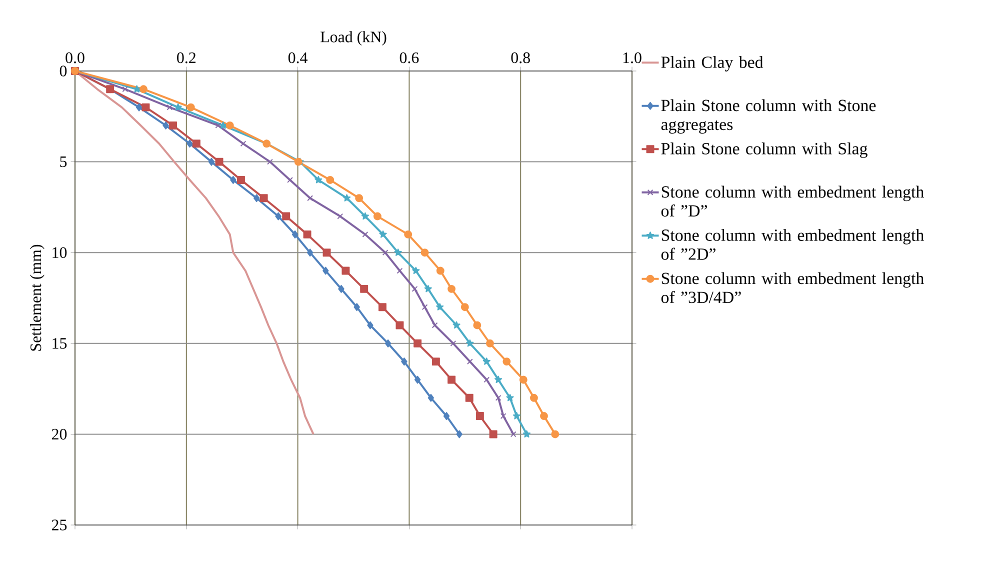  I want to click on x-axis-title: Load (kN), so click(353, 38).